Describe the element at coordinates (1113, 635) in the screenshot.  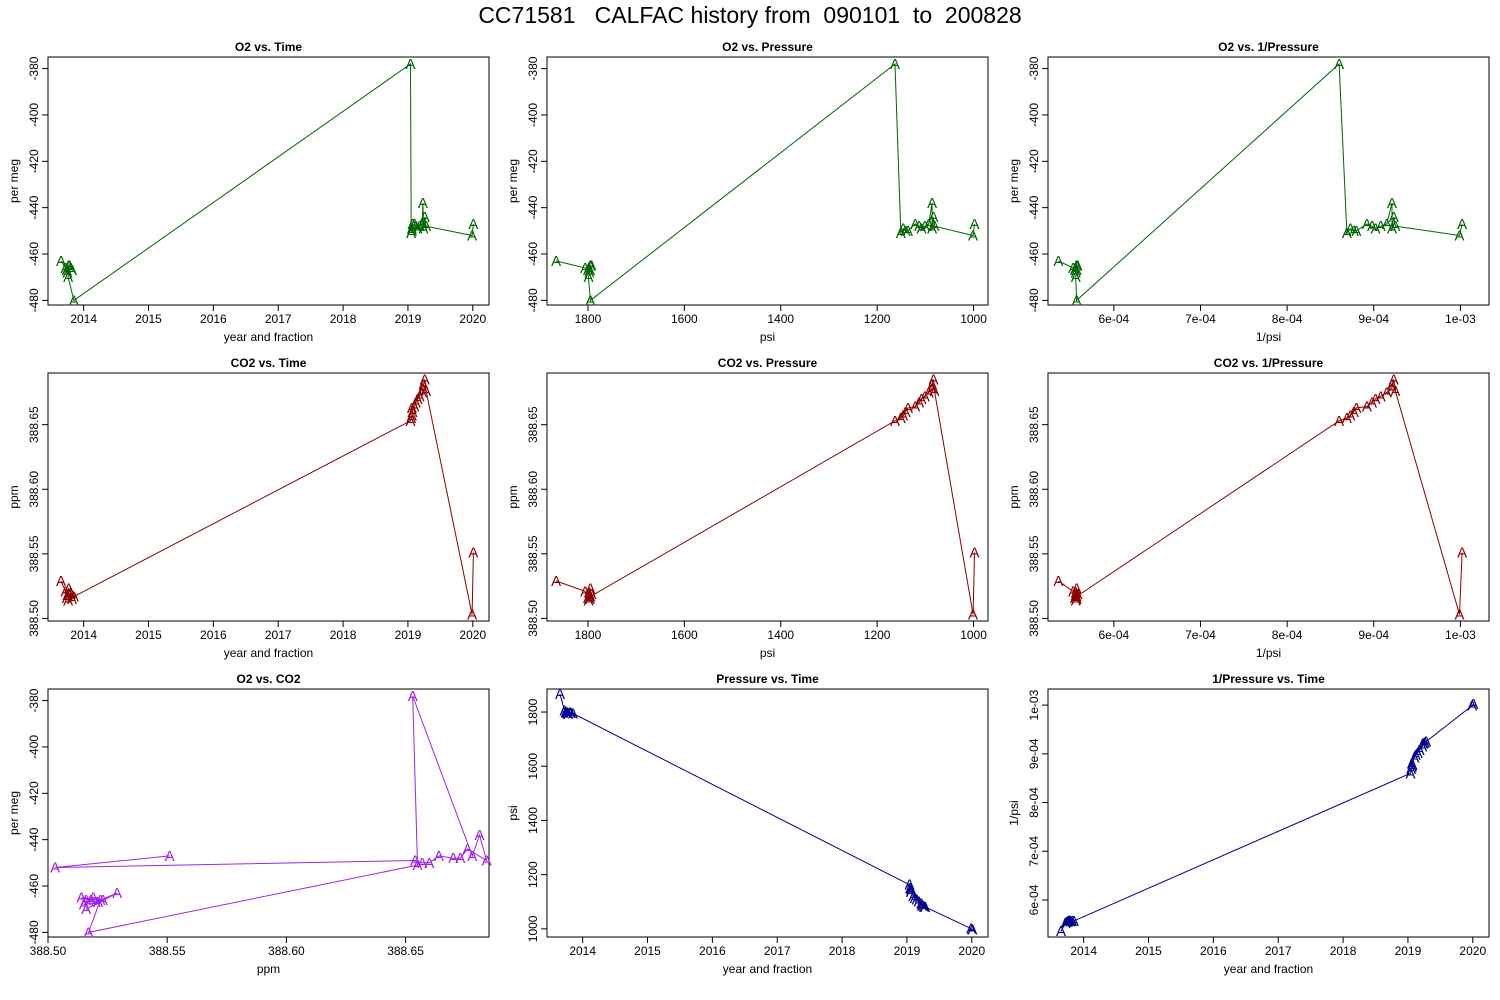
I see `x-tick-label: 6e-04` at that location.